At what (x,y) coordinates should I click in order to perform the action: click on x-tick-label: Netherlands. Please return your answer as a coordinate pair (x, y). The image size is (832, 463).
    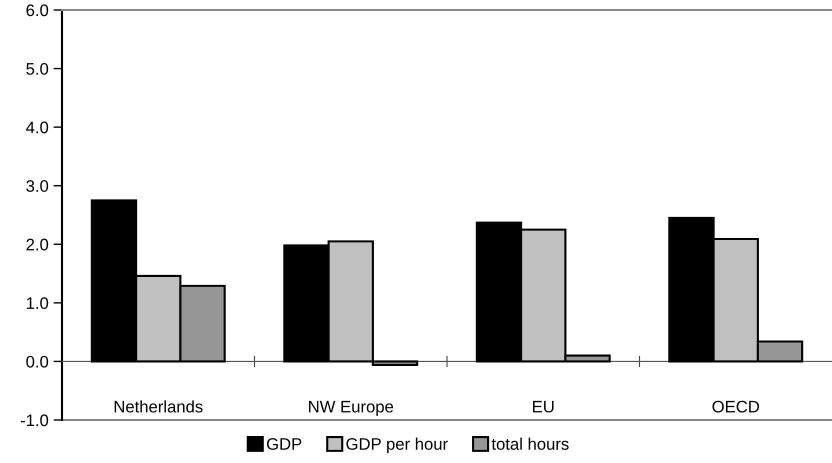
    Looking at the image, I should click on (158, 406).